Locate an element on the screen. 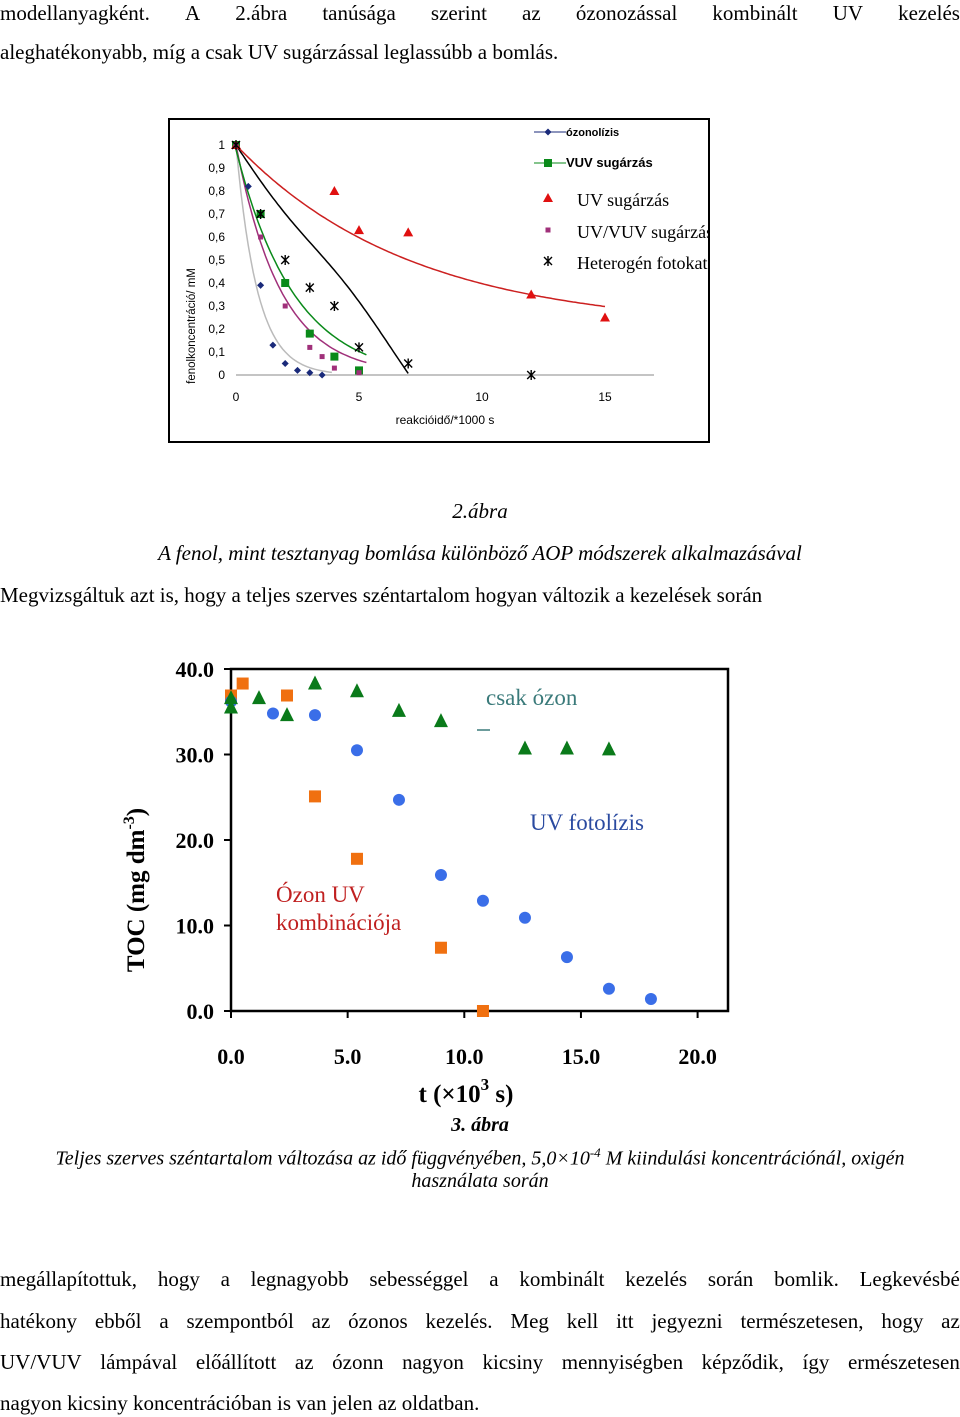  fit-vuv is located at coordinates (301, 252).